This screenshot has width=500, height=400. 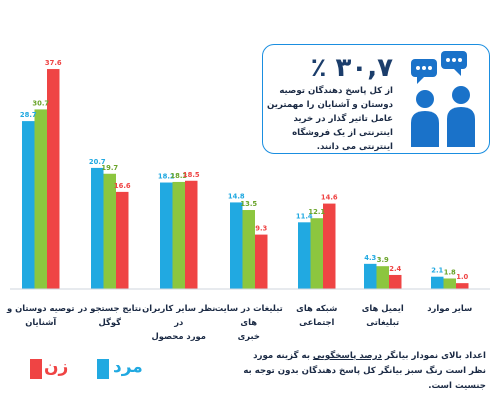 I want to click on value-label-1-3: 37.6, so click(x=53, y=63).